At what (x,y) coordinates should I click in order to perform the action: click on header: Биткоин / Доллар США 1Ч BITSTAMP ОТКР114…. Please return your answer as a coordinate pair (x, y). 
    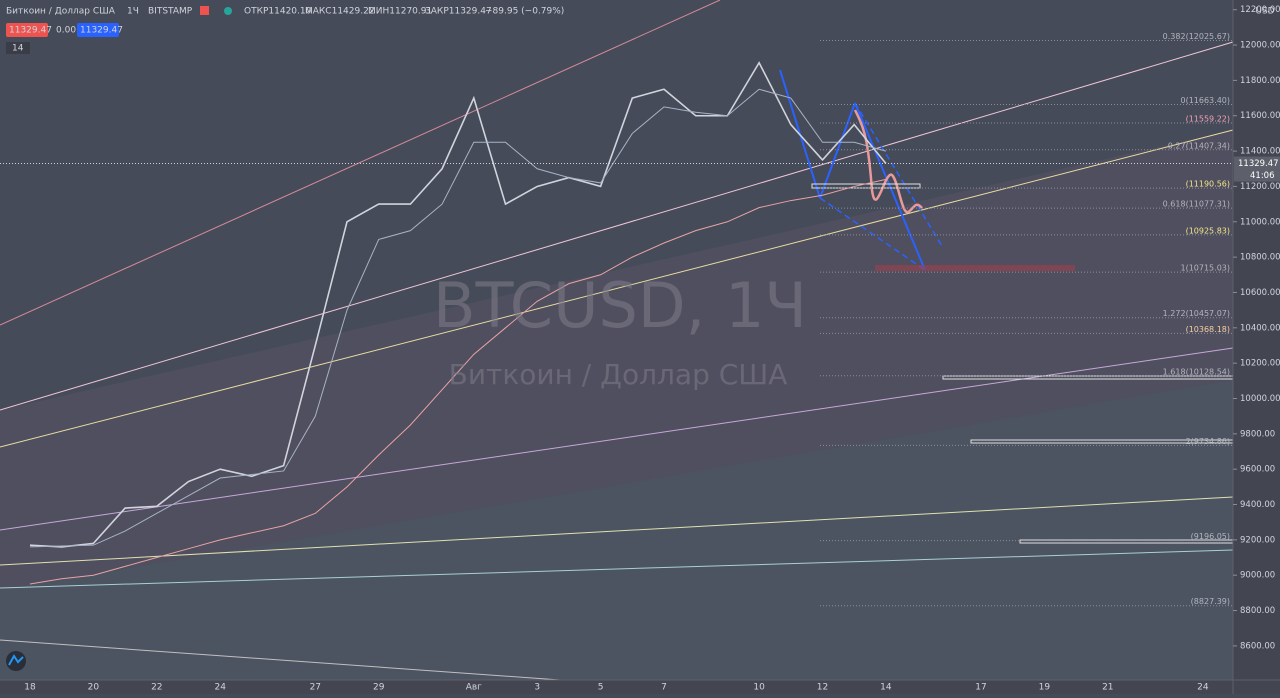
    Looking at the image, I should click on (285, 30).